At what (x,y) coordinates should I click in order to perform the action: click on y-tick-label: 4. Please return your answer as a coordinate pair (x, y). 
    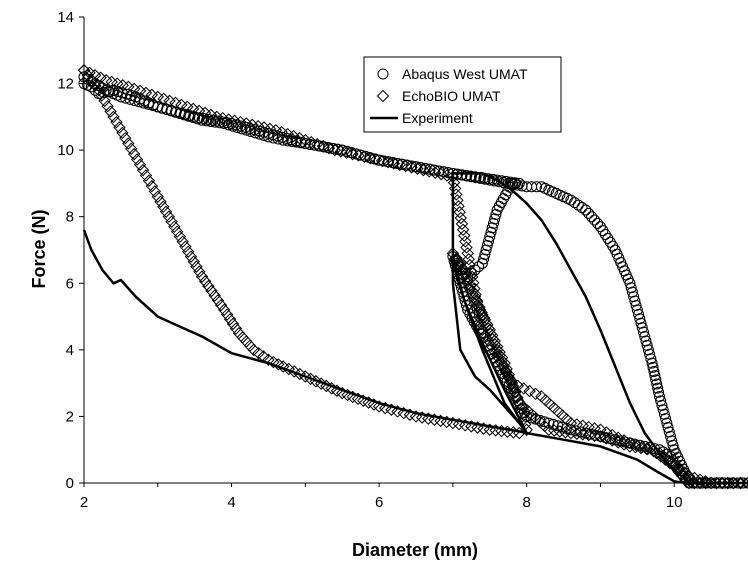
    Looking at the image, I should click on (70, 350).